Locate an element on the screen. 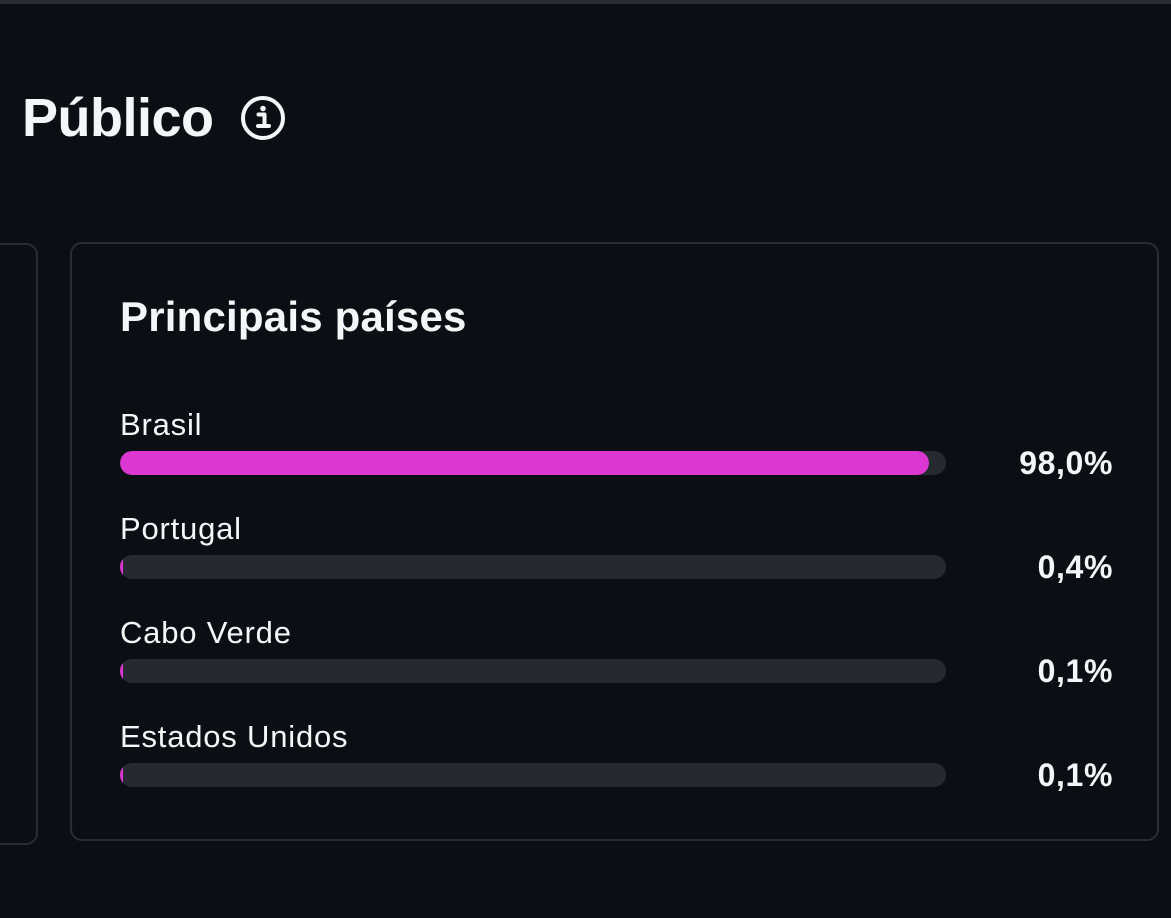 This screenshot has width=1171, height=918. section-header: Público is located at coordinates (154, 118).